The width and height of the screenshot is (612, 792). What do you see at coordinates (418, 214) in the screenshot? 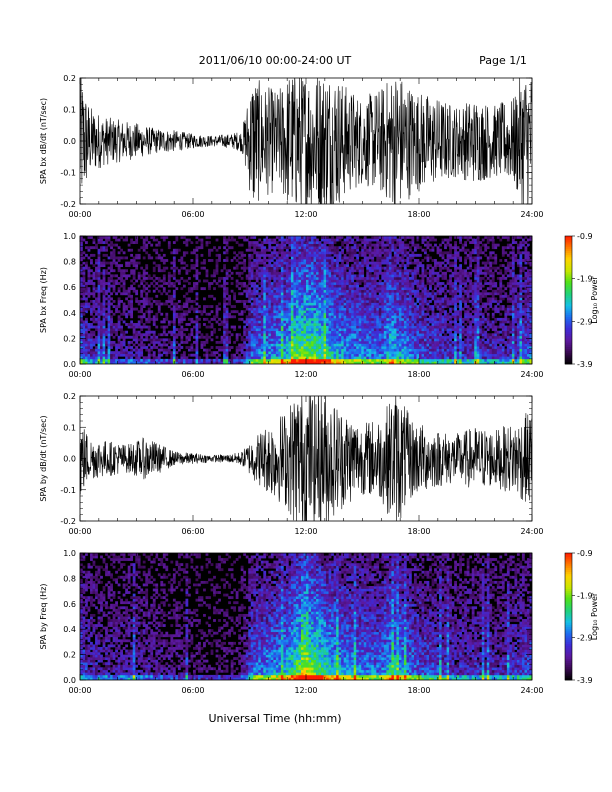
I see `x-tick-label: 18:00` at bounding box center [418, 214].